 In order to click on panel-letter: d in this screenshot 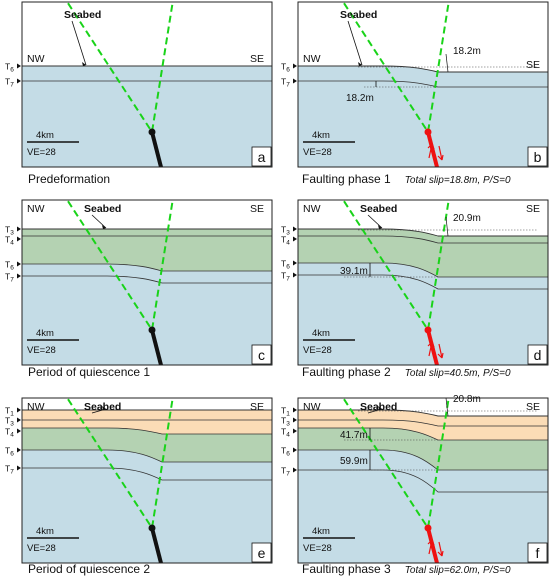, I will do `click(538, 355)`.